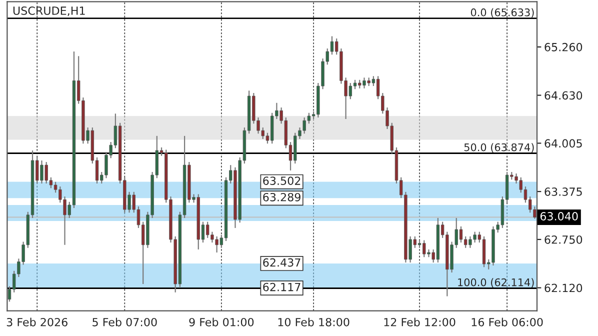 The width and height of the screenshot is (598, 336). What do you see at coordinates (281, 262) in the screenshot?
I see `annotation: 62.437` at bounding box center [281, 262].